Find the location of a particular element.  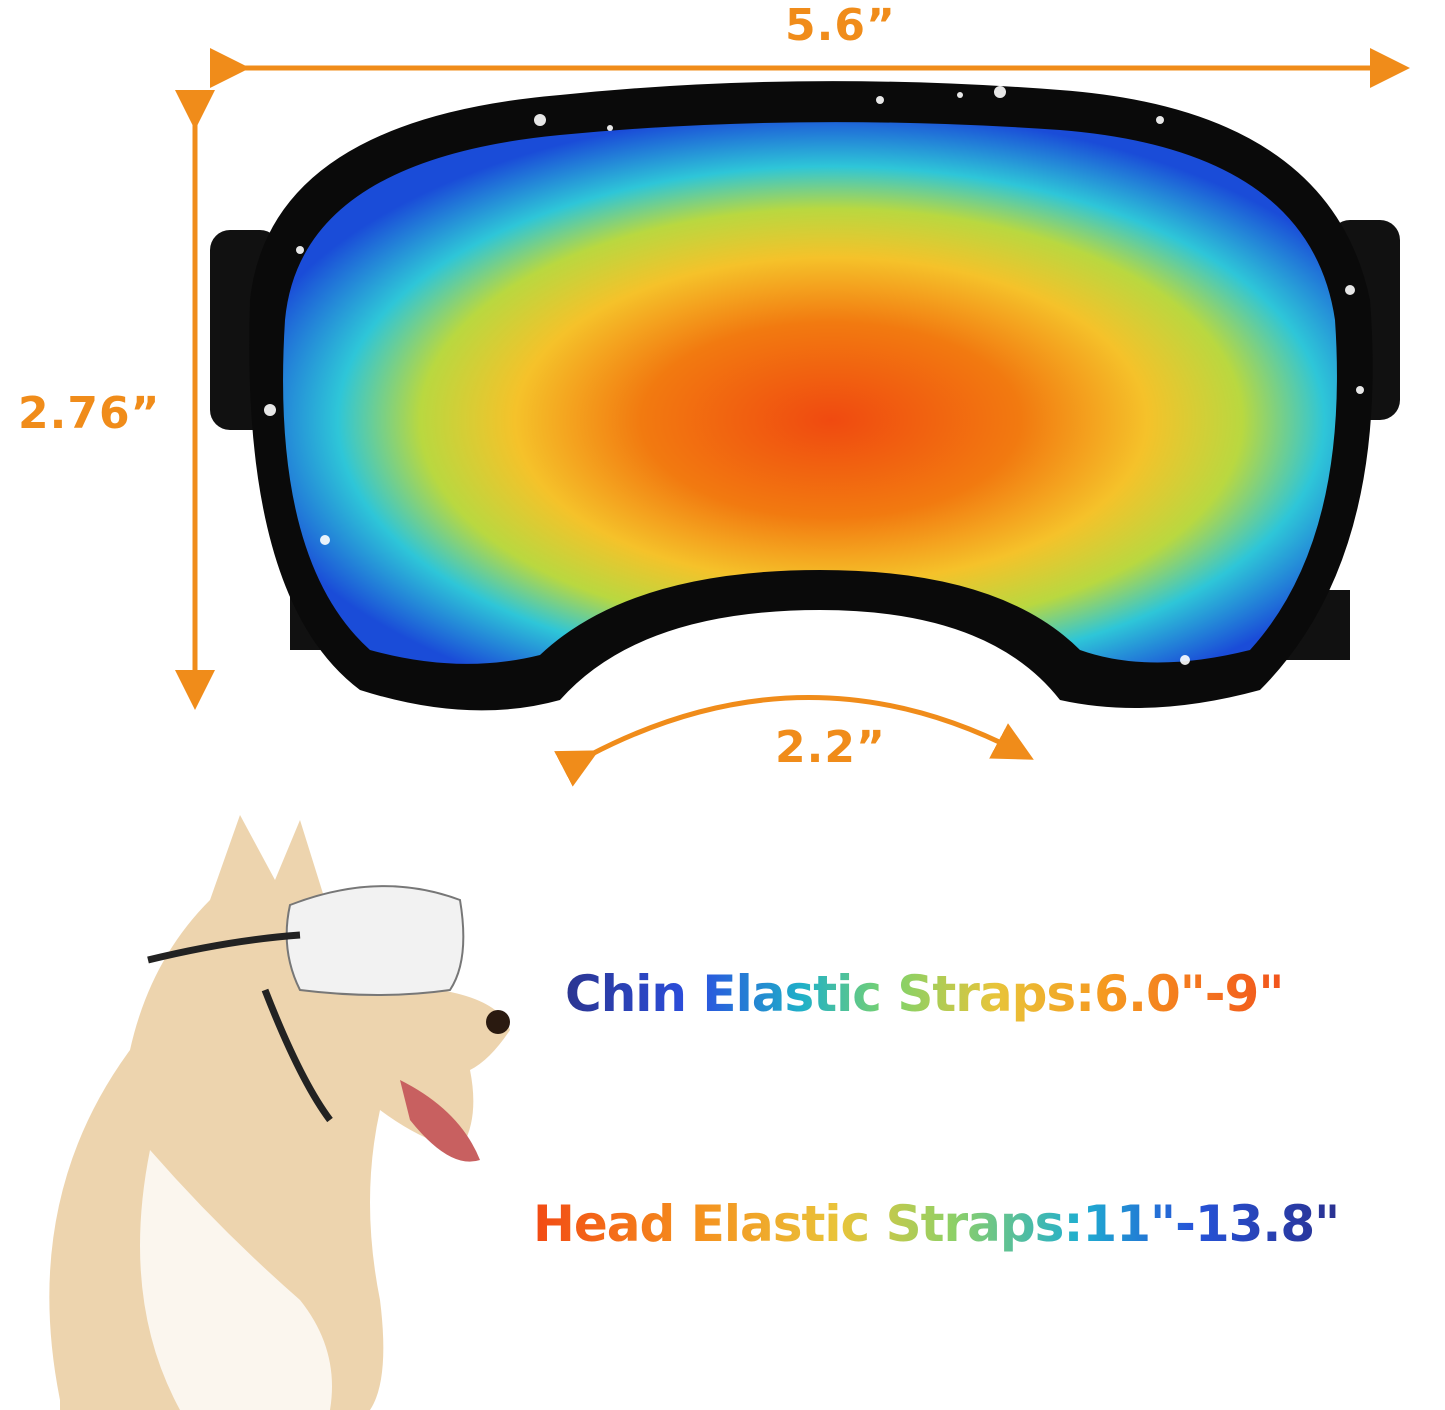

bridge-label: 2.2” is located at coordinates (830, 747).